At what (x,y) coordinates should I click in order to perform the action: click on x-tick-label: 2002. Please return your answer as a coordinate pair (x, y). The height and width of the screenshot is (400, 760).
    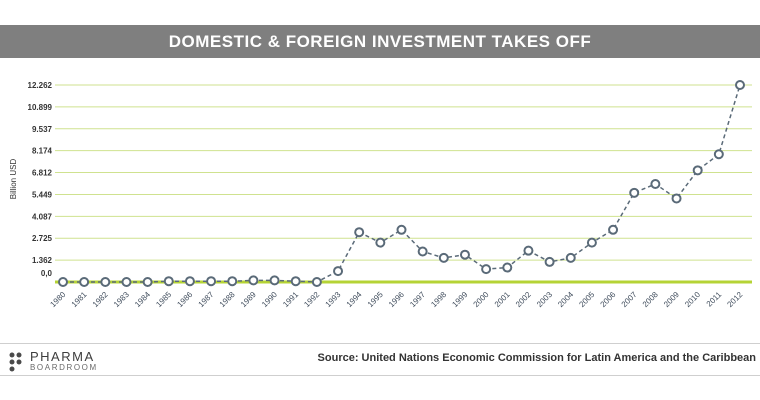
    Looking at the image, I should click on (523, 299).